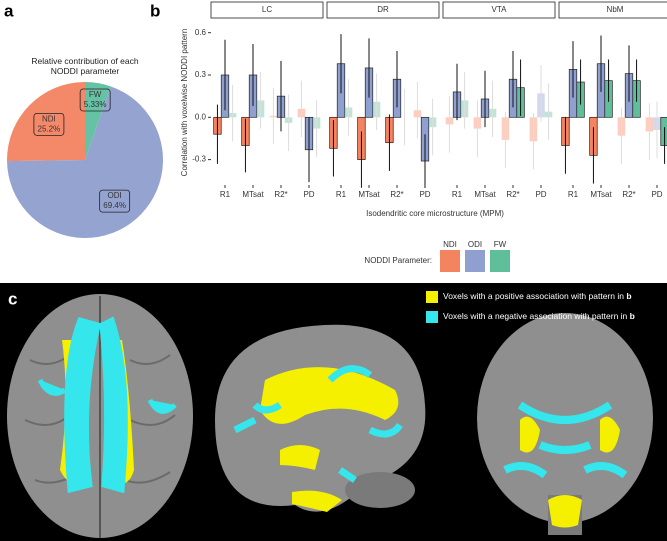  I want to click on x-axis-label: Isodendritic core microstructure (MPM), so click(435, 213).